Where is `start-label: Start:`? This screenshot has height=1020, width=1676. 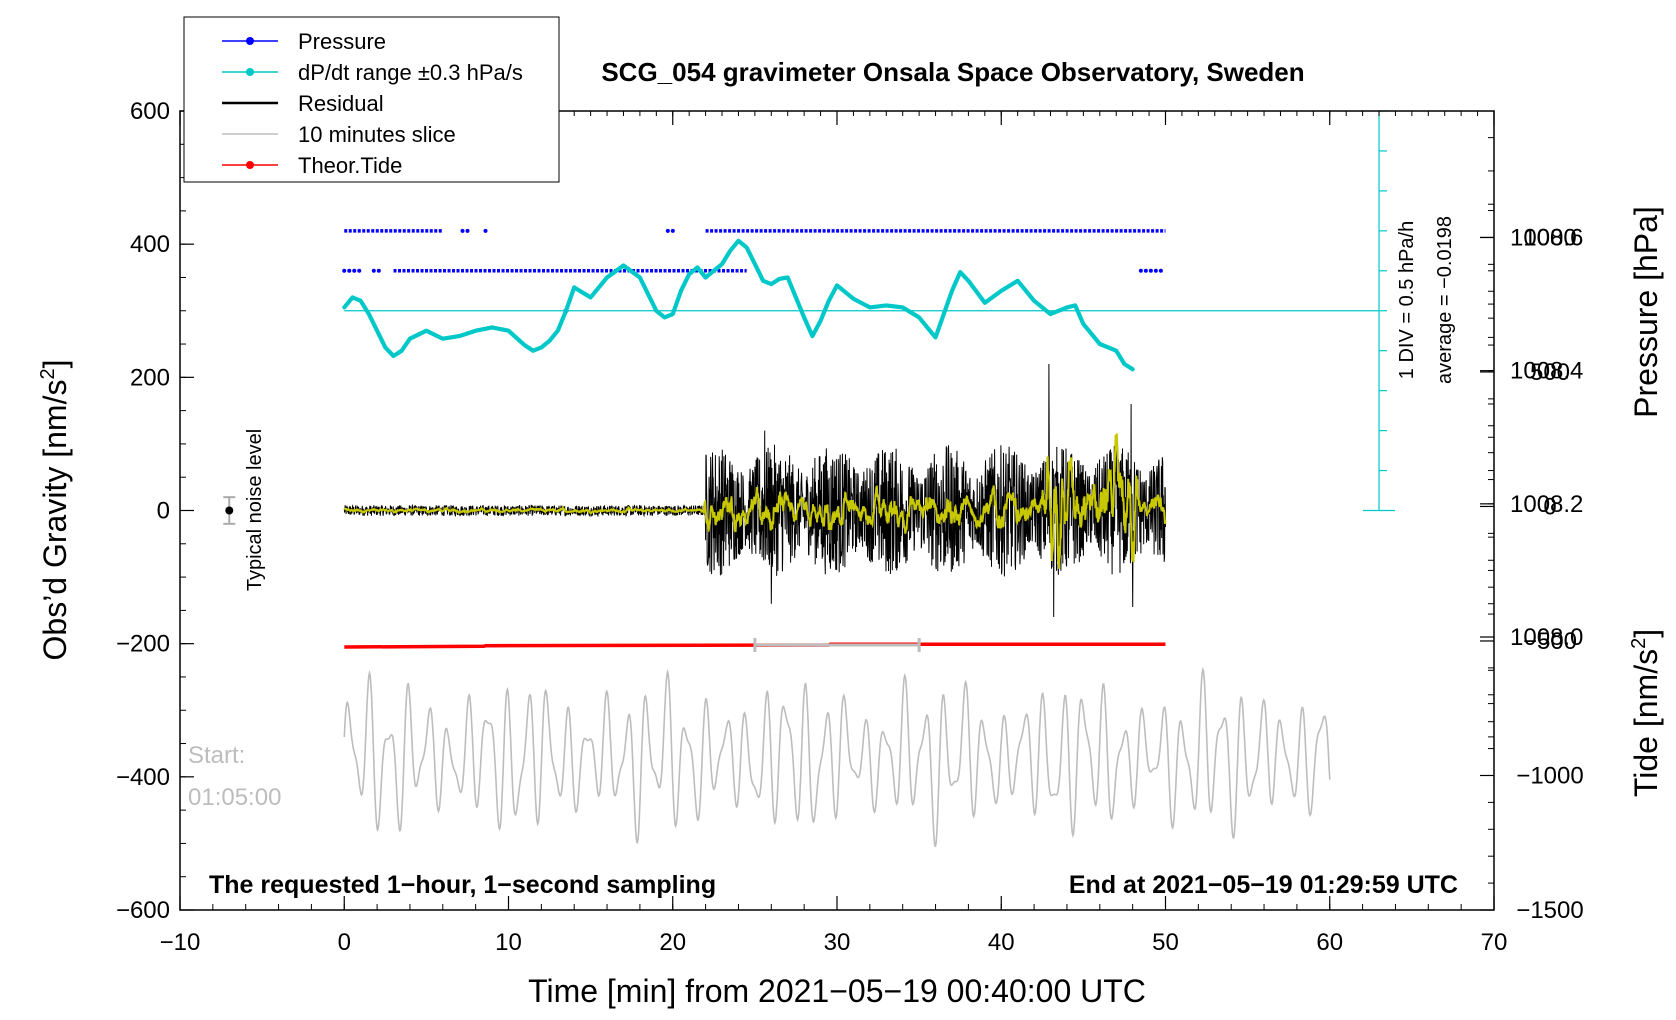 start-label: Start: is located at coordinates (216, 755).